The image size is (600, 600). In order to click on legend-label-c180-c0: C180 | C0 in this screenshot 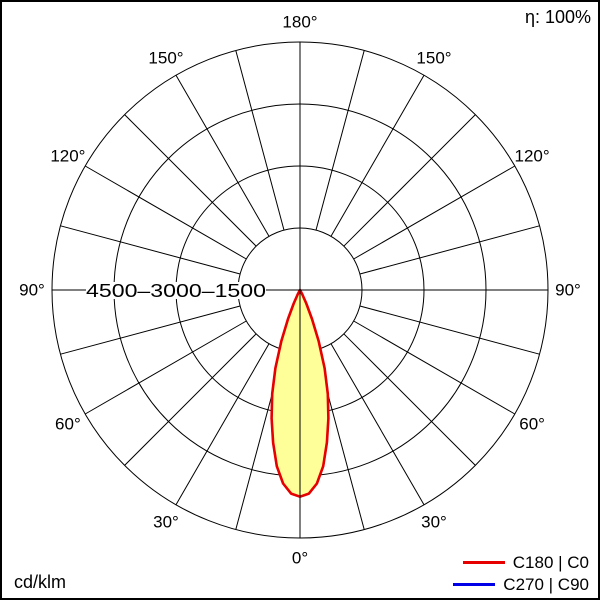, I will do `click(550, 562)`.